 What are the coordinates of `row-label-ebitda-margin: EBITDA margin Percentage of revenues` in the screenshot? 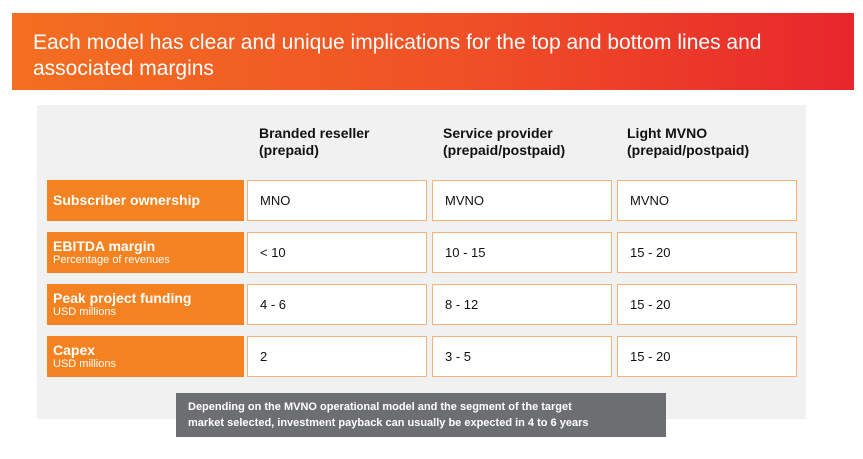 It's located at (145, 252).